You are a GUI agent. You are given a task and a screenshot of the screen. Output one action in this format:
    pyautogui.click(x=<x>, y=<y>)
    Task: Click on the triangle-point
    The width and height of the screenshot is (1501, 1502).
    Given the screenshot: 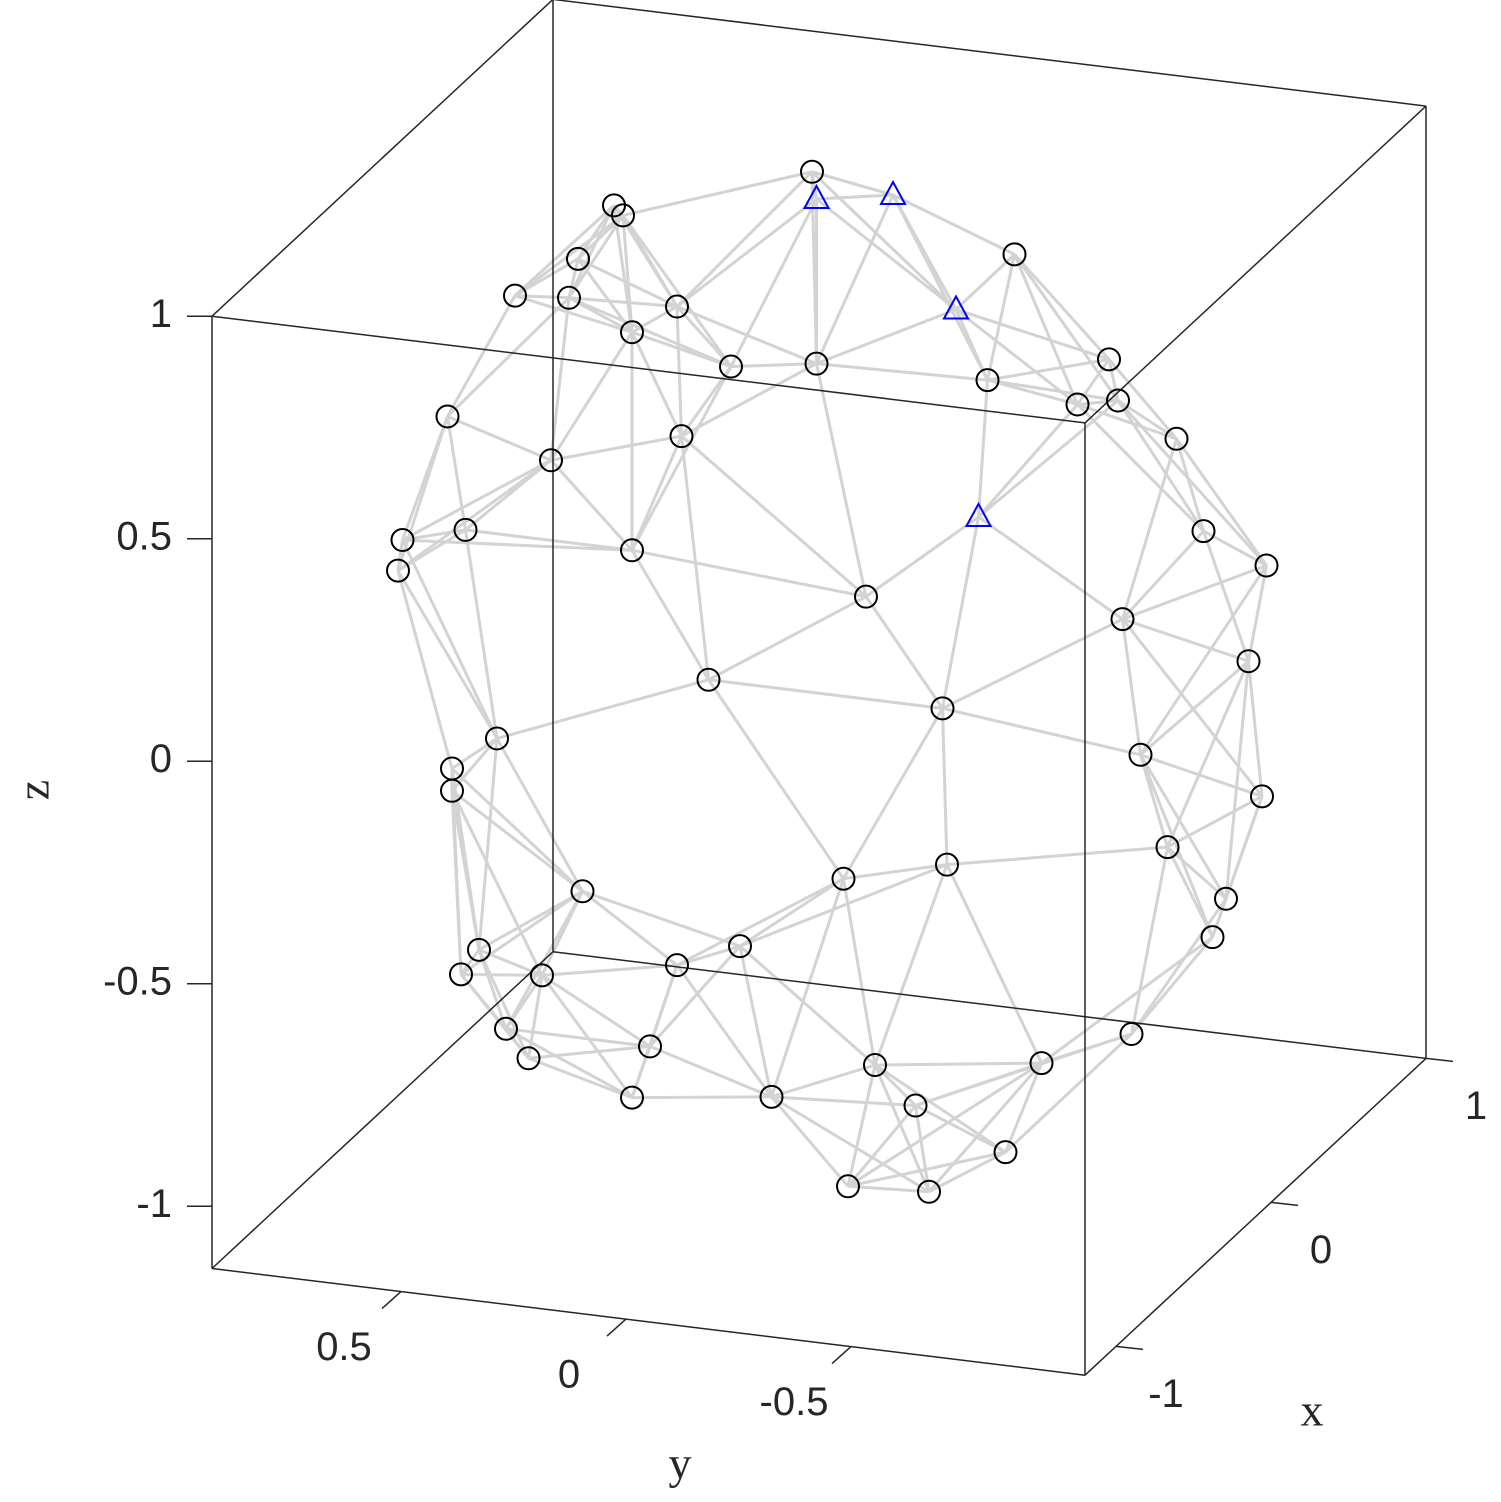 What is the action you would take?
    pyautogui.click(x=816, y=196)
    